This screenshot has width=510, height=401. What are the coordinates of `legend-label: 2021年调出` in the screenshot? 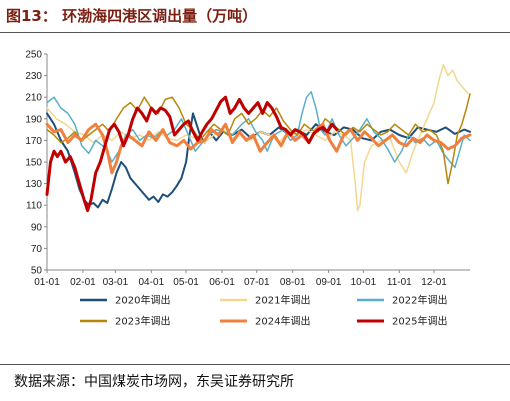 It's located at (282, 300).